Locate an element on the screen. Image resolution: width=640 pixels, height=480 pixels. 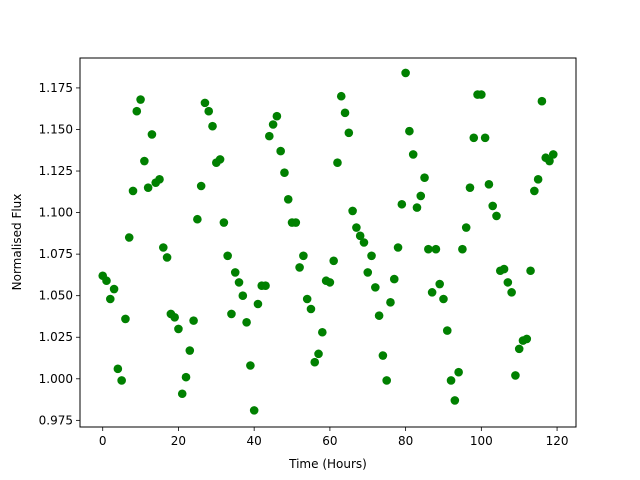
y-tick-label: 1.000 is located at coordinates (56, 379).